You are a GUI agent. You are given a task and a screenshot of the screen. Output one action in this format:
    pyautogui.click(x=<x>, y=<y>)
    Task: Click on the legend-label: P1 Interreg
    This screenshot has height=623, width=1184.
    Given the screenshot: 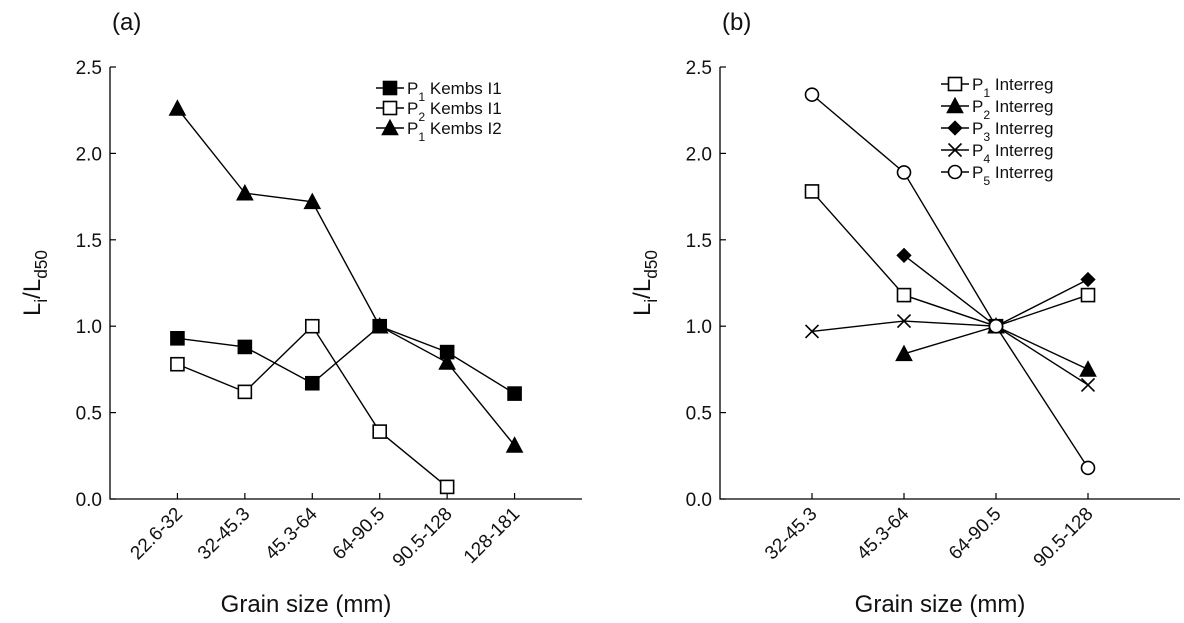 What is the action you would take?
    pyautogui.click(x=1012, y=87)
    